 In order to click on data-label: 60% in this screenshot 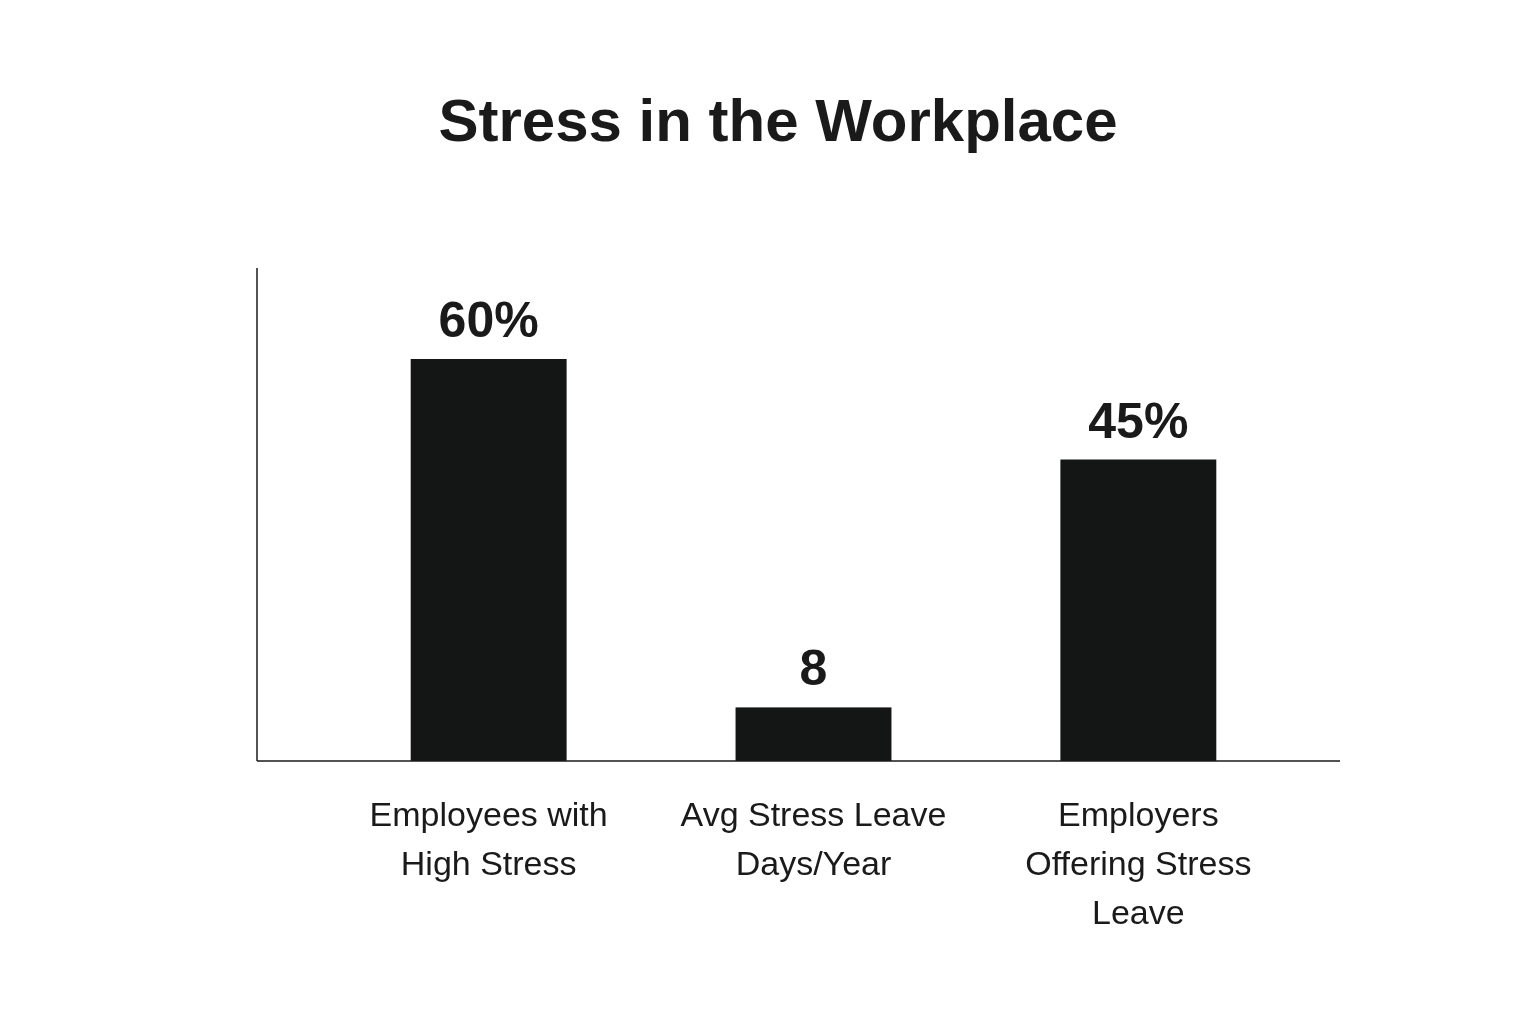, I will do `click(488, 320)`.